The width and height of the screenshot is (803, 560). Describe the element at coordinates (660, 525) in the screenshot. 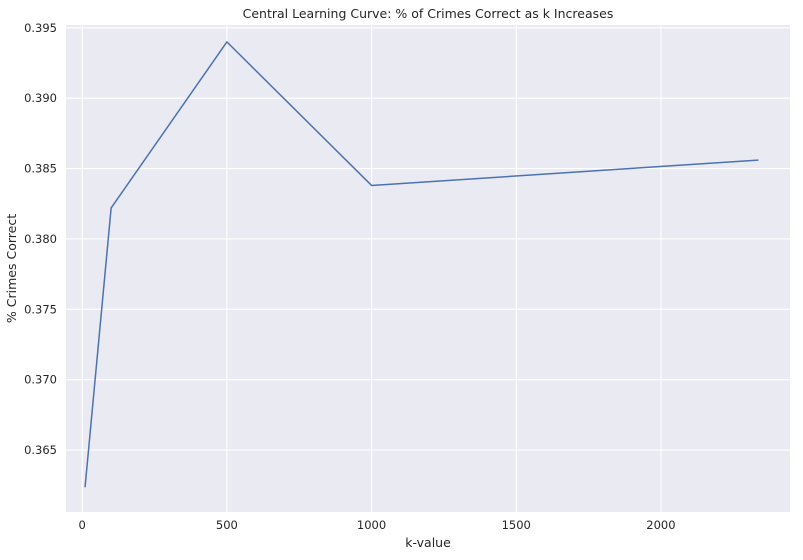

I see `x-tick-label: 2000` at that location.